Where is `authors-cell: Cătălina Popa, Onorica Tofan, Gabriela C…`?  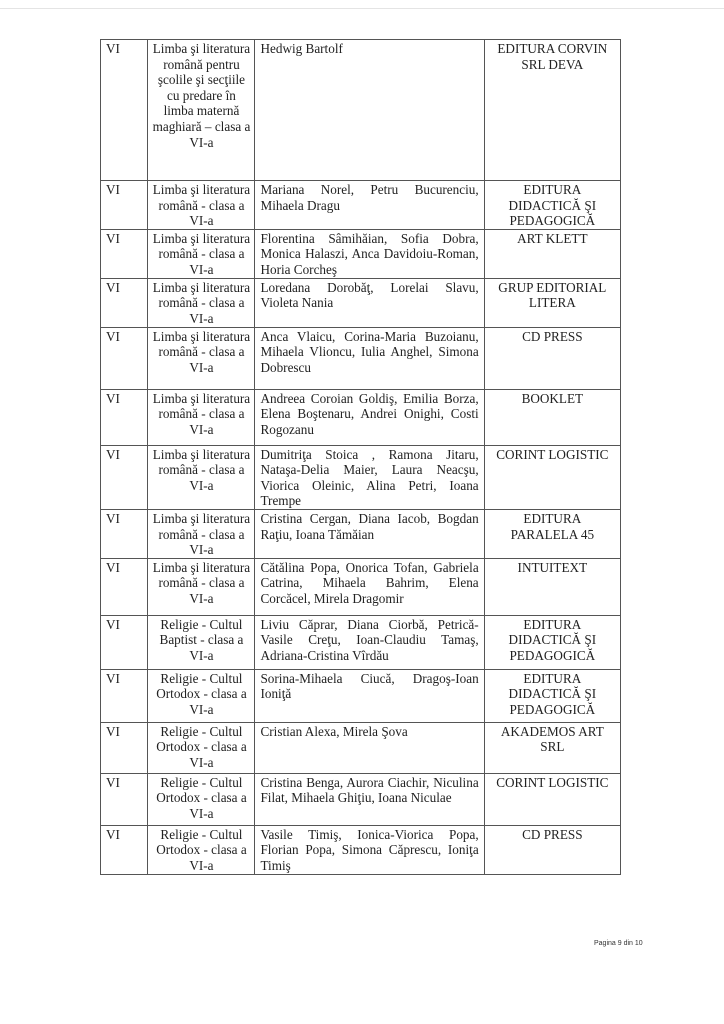 authors-cell: Cătălina Popa, Onorica Tofan, Gabriela C… is located at coordinates (369, 586).